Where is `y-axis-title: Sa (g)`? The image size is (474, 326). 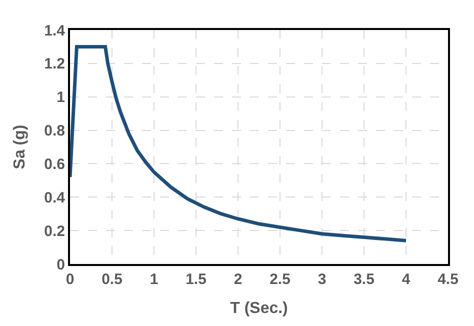
y-axis-title: Sa (g) is located at coordinates (20, 147).